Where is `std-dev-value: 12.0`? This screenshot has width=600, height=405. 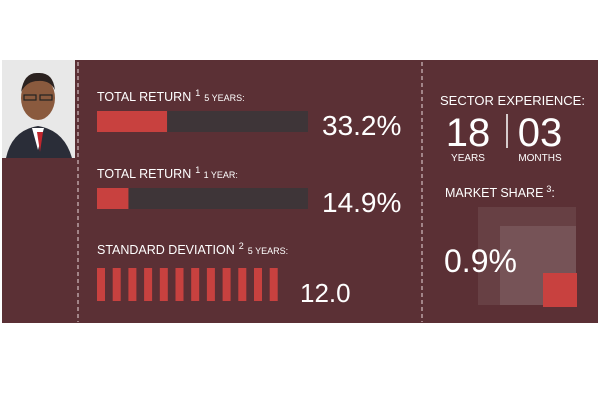 std-dev-value: 12.0 is located at coordinates (325, 293).